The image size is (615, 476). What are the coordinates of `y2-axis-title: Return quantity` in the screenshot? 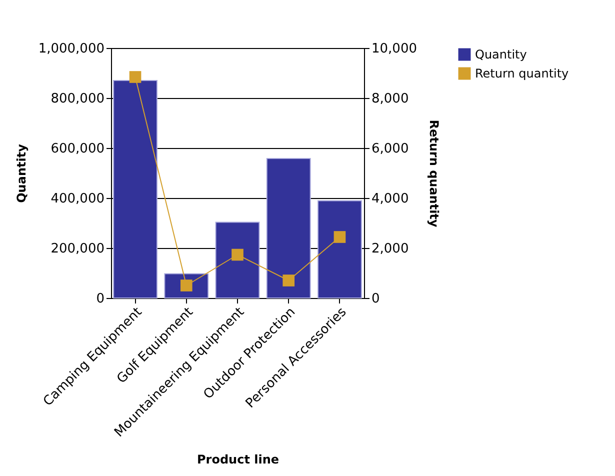 It's located at (433, 174).